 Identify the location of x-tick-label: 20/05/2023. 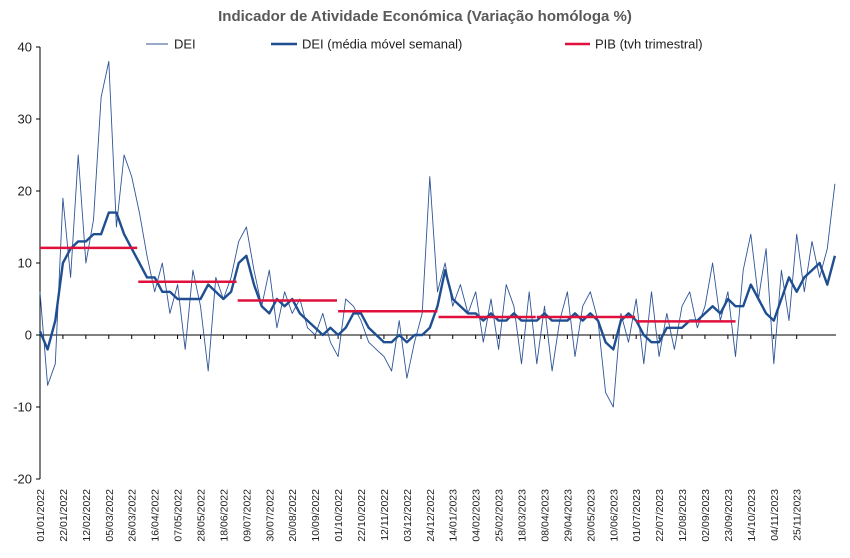
(591, 515).